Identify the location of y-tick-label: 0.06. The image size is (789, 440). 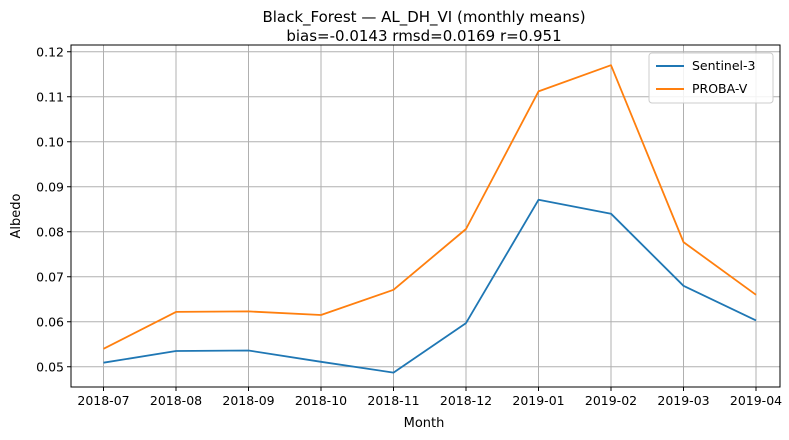
(50, 321).